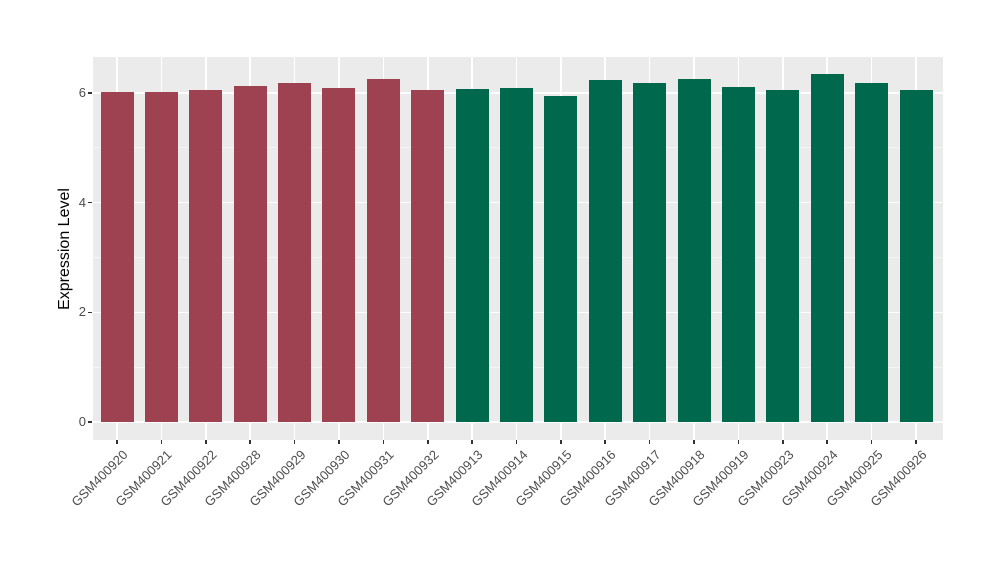  Describe the element at coordinates (82, 312) in the screenshot. I see `y-axis-tick-label: 2` at that location.